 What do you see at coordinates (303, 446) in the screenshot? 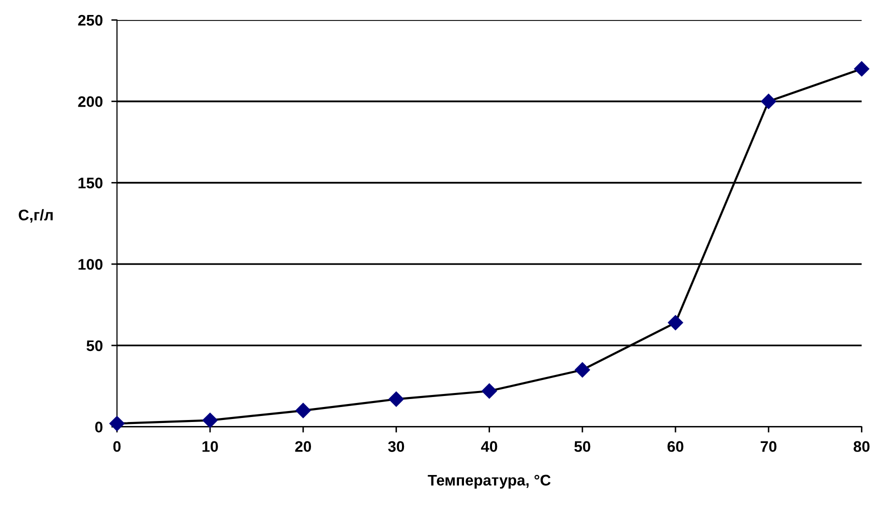
I see `x-tick-label: 20` at bounding box center [303, 446].